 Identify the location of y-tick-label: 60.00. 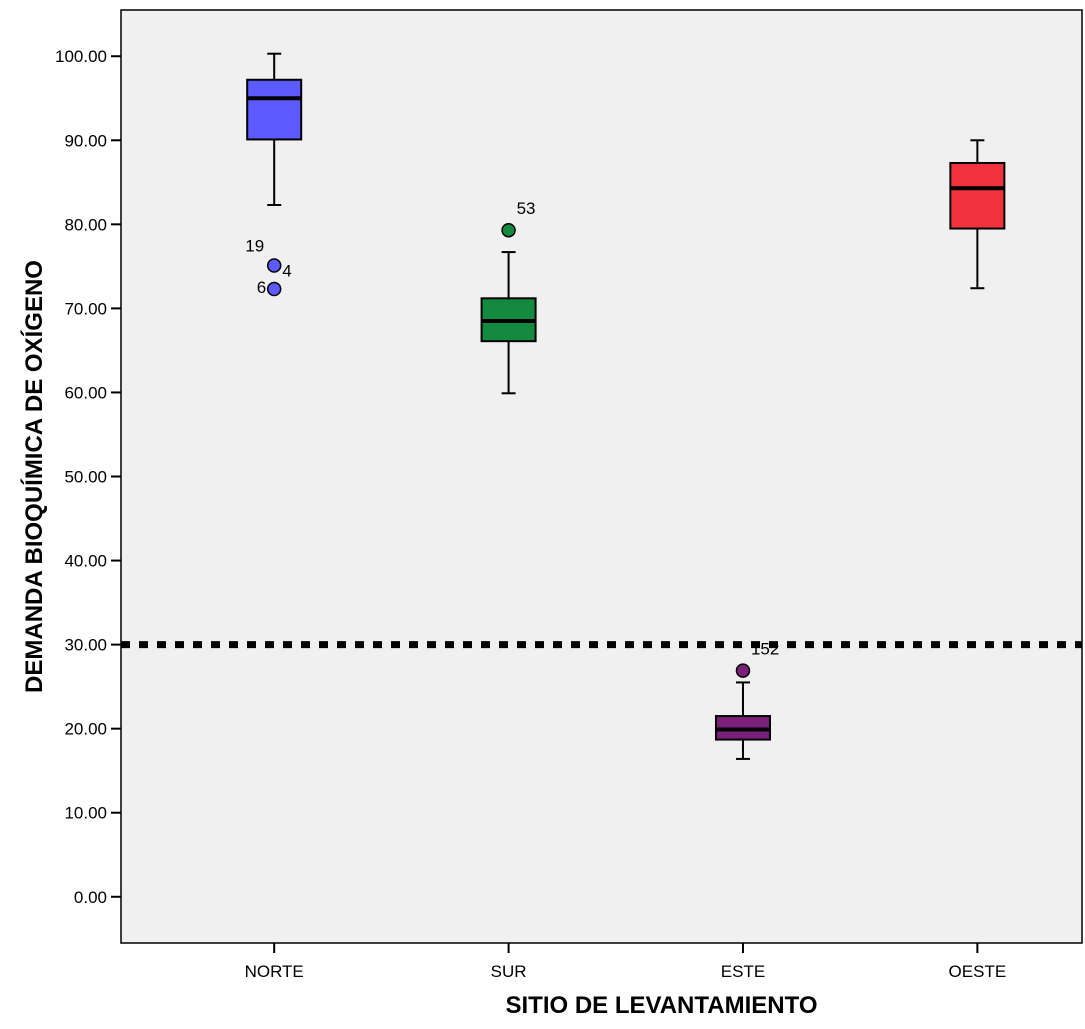
(85, 392).